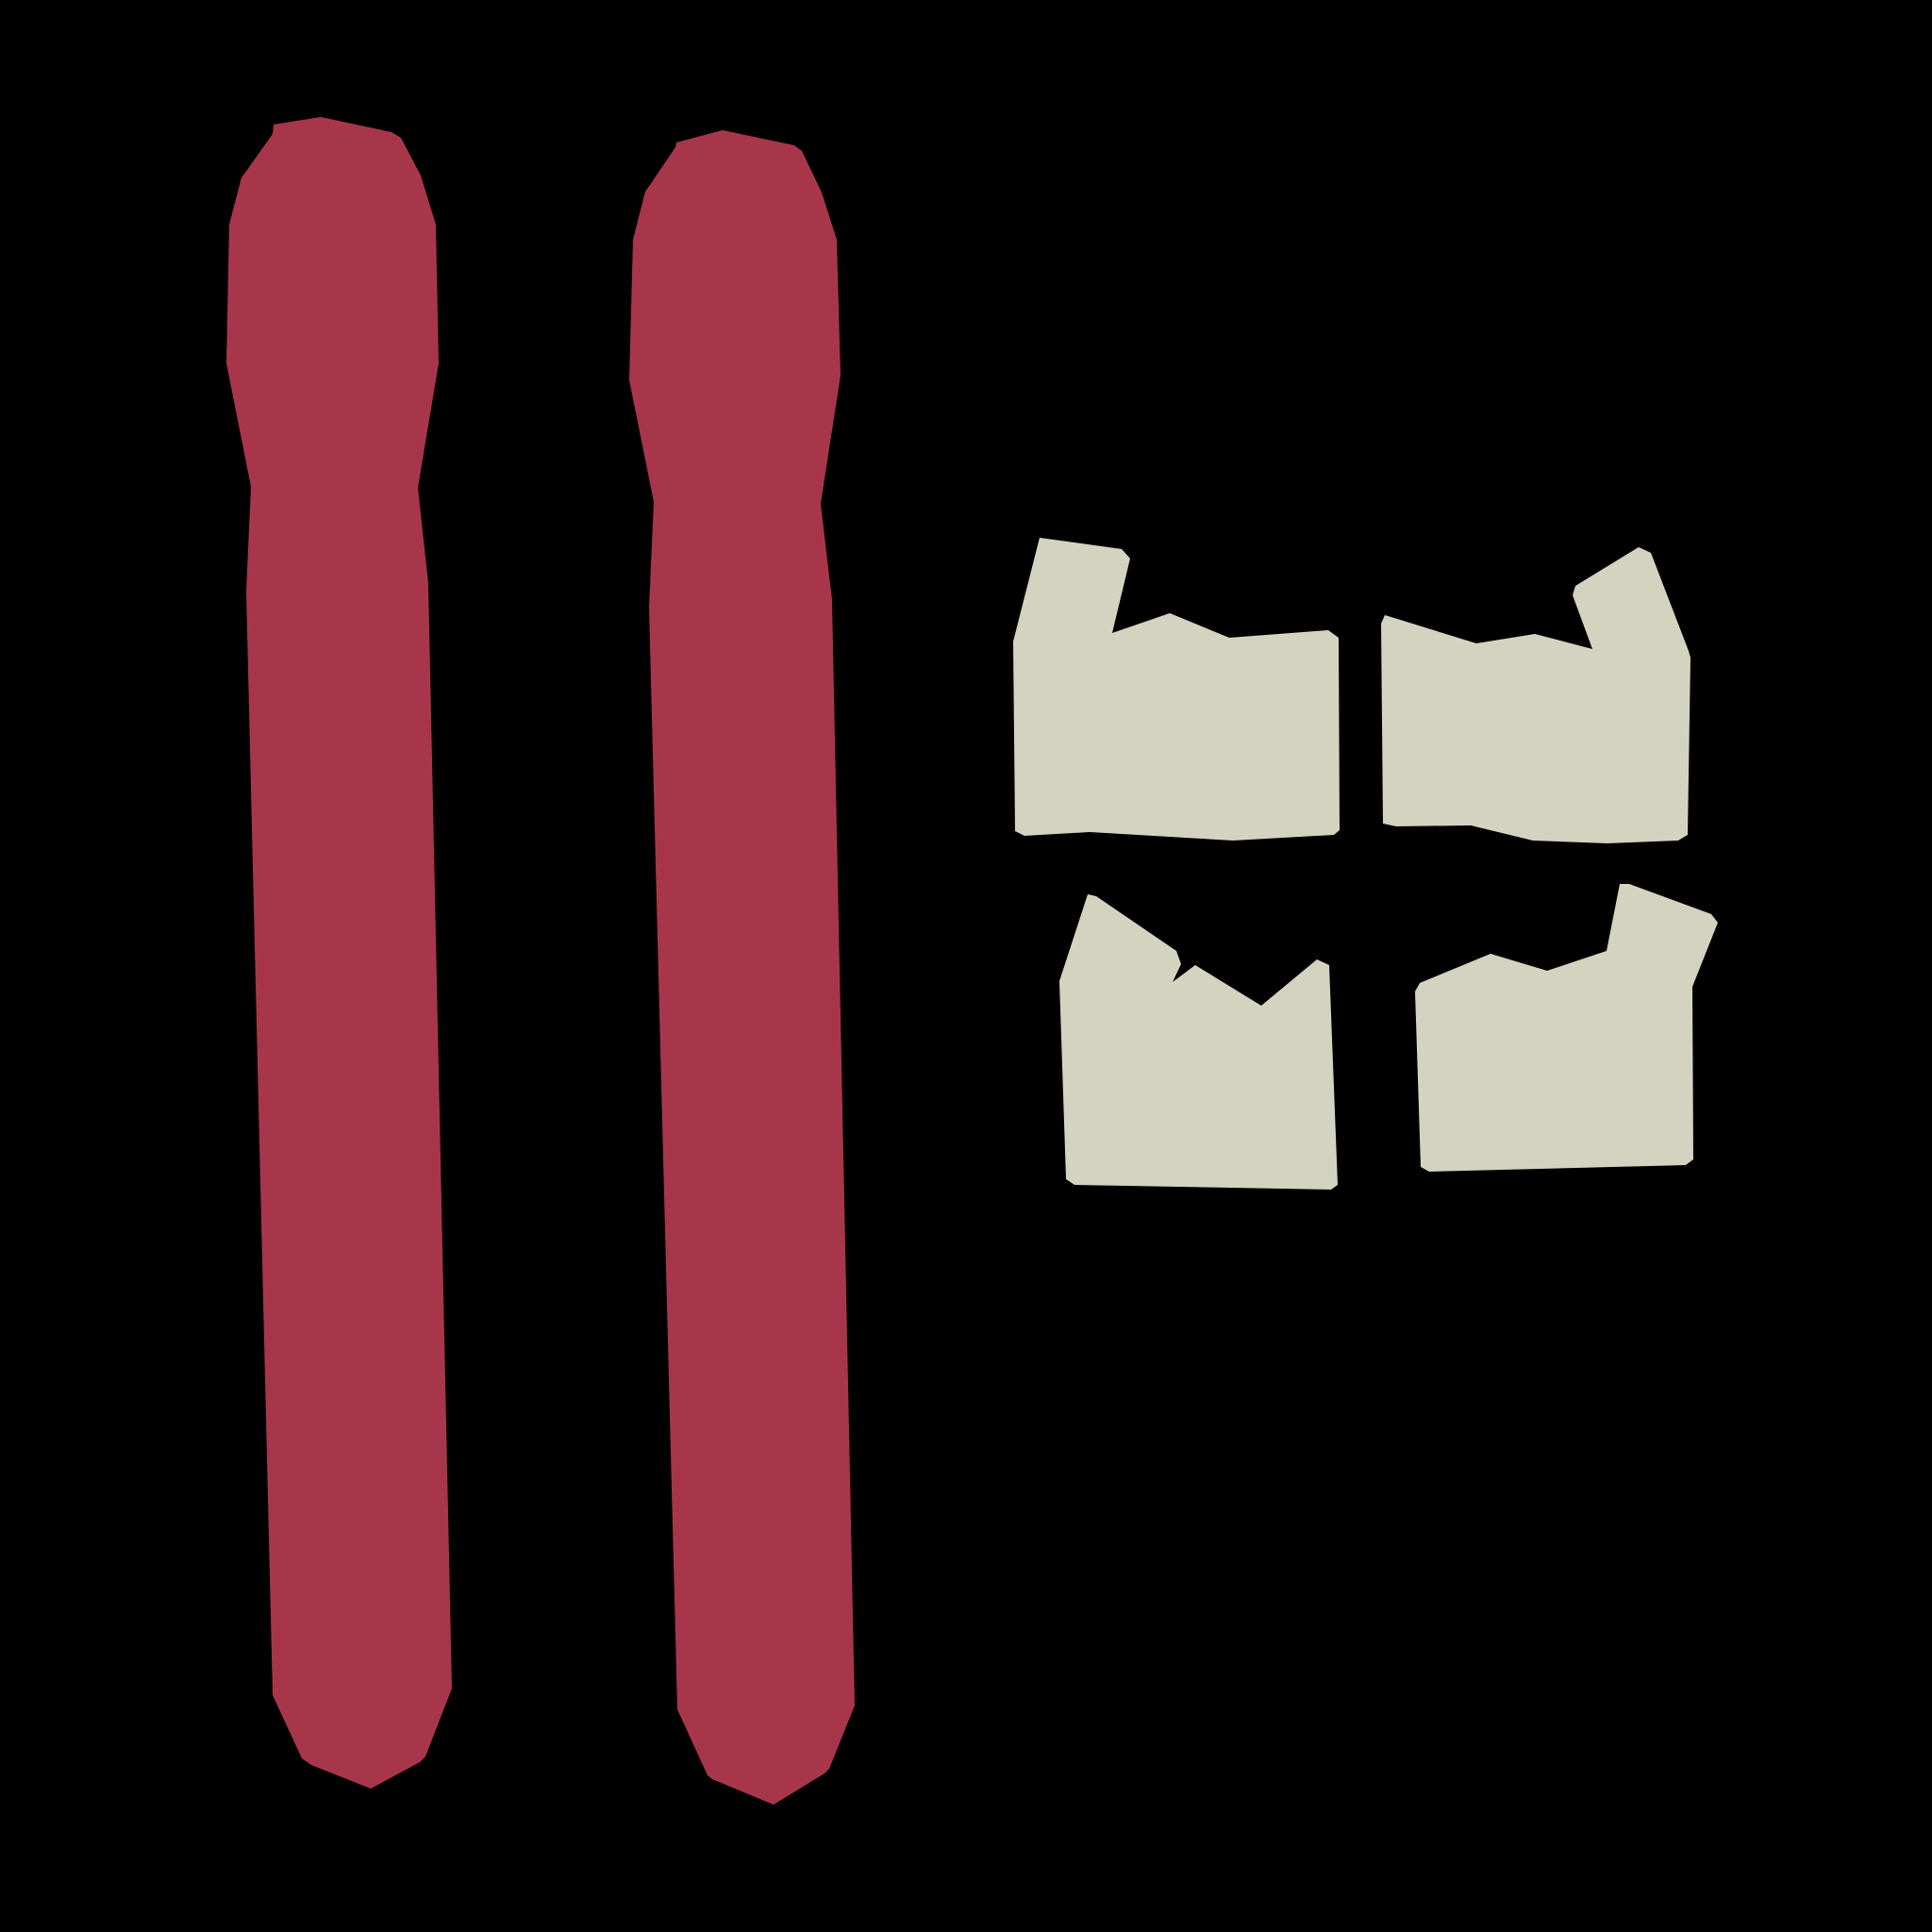  What do you see at coordinates (742, 967) in the screenshot?
I see `right-red-strip` at bounding box center [742, 967].